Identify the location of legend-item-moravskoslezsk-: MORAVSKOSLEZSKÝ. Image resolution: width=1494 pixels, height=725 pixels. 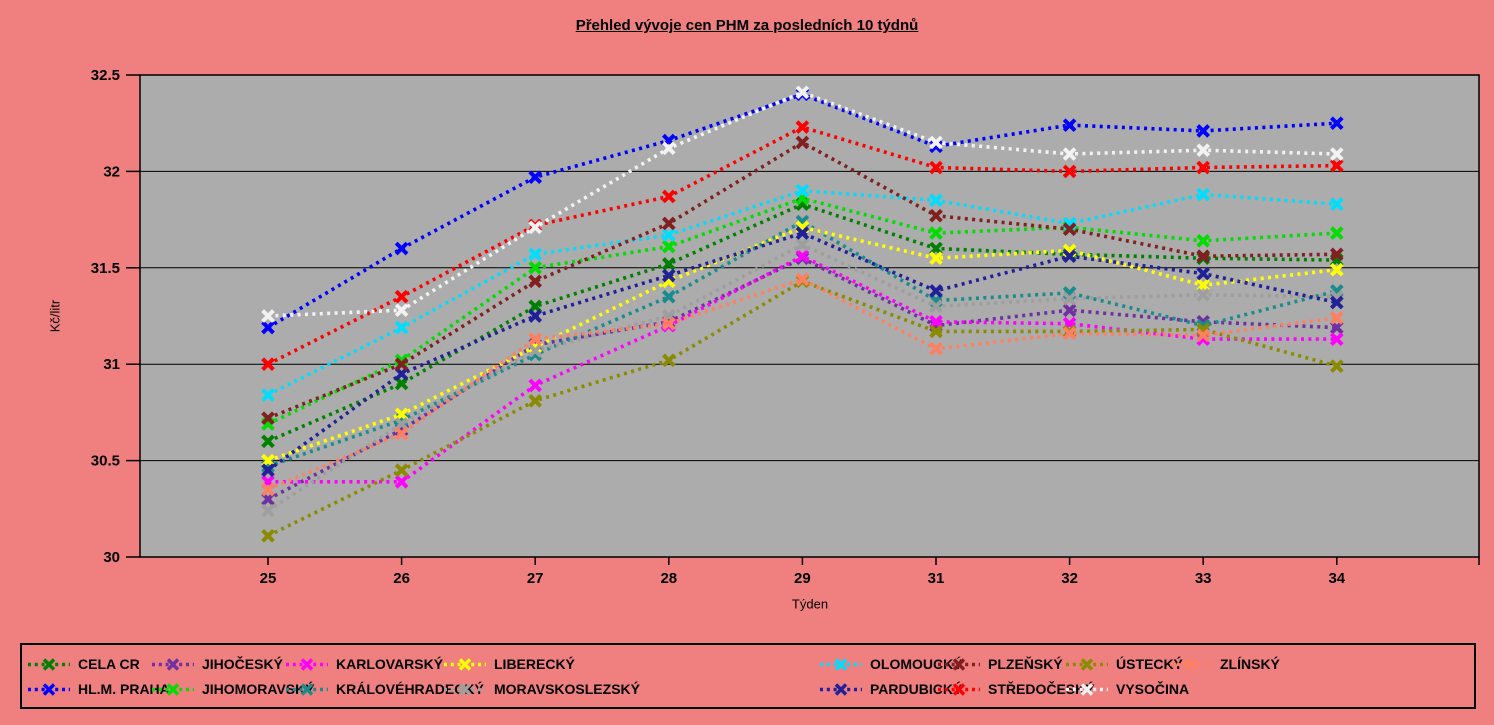
(542, 689).